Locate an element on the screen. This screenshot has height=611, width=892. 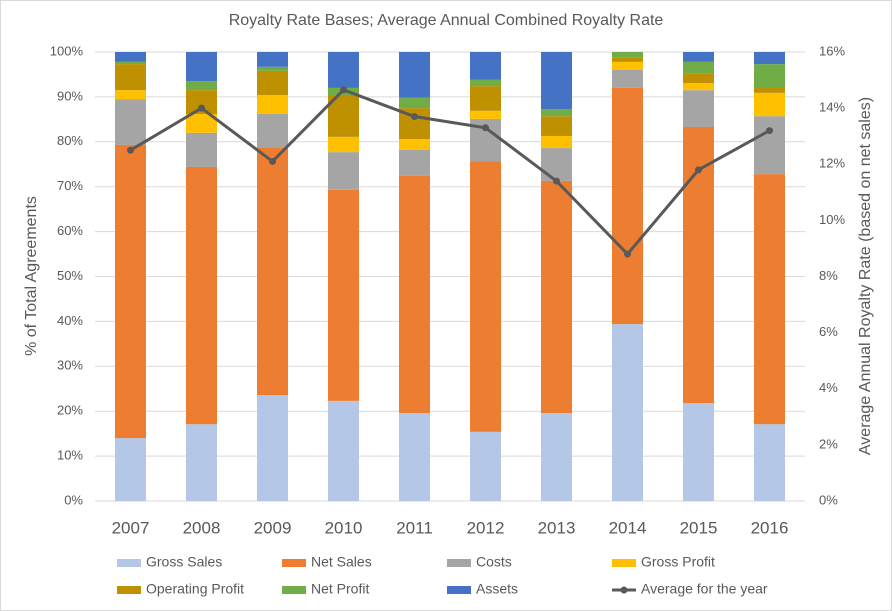
legend-label: Net Profit is located at coordinates (340, 589).